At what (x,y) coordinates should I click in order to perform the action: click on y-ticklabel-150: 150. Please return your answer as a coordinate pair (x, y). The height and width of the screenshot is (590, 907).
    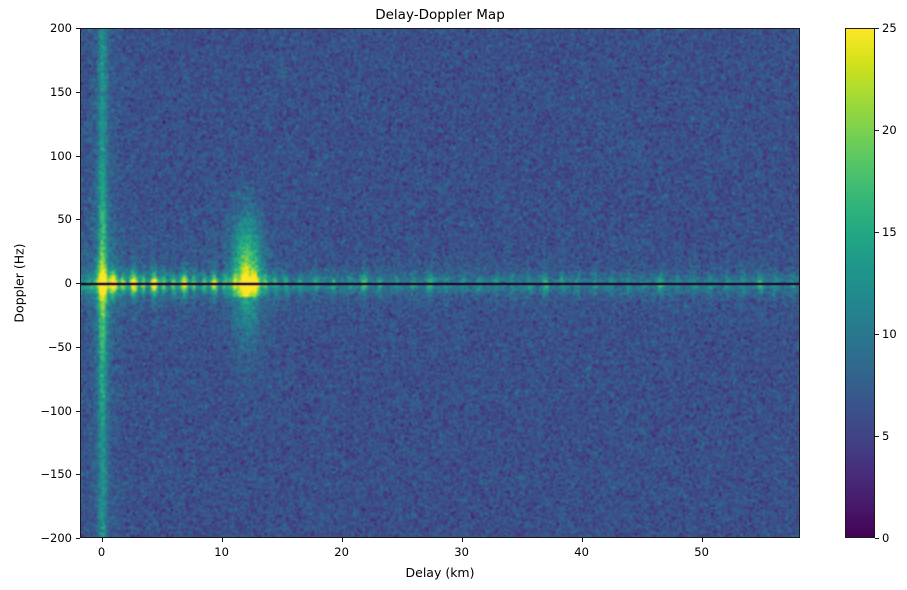
    Looking at the image, I should click on (61, 91).